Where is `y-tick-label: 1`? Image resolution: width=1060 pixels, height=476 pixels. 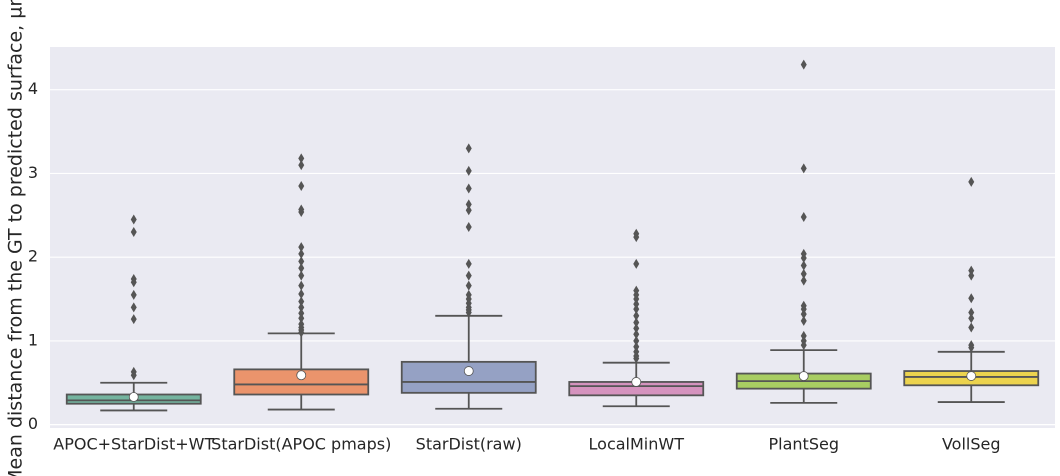 y-tick-label: 1 is located at coordinates (33, 339).